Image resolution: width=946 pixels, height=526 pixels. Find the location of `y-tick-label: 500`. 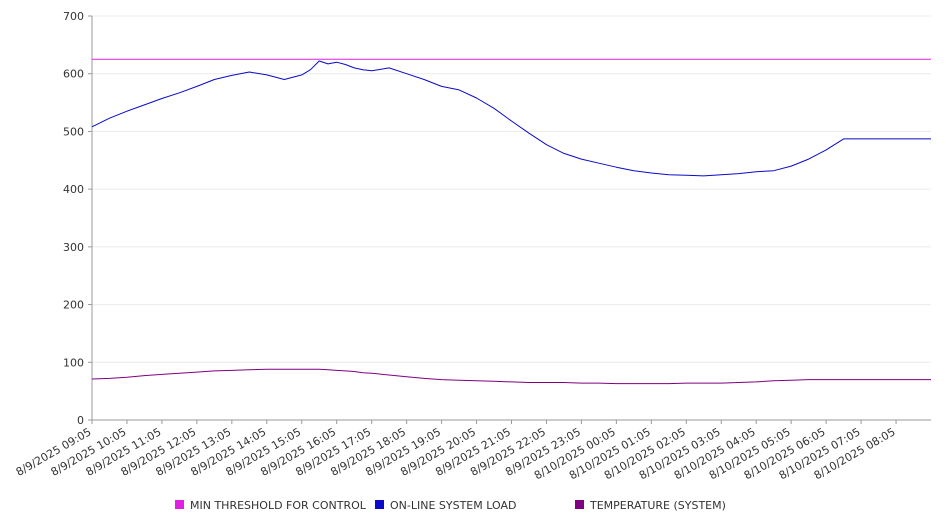

y-tick-label: 500 is located at coordinates (73, 131).